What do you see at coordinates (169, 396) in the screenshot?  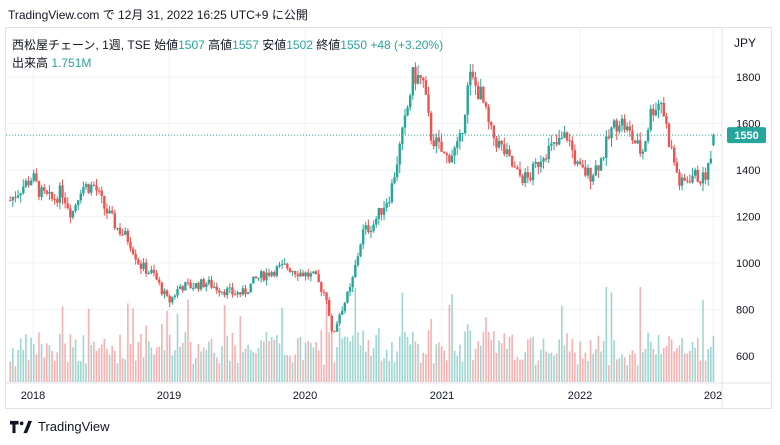 I see `x-tick-label: 2019` at bounding box center [169, 396].